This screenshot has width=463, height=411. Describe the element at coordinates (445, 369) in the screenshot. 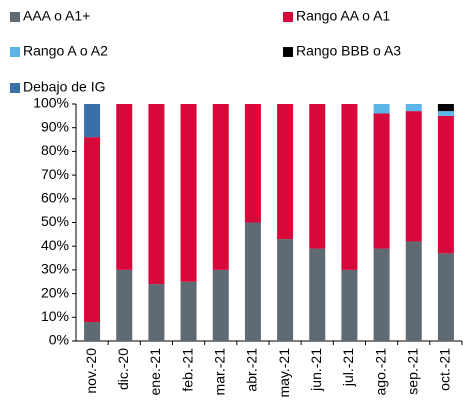

I see `x-tick-label: oct.-21` at that location.